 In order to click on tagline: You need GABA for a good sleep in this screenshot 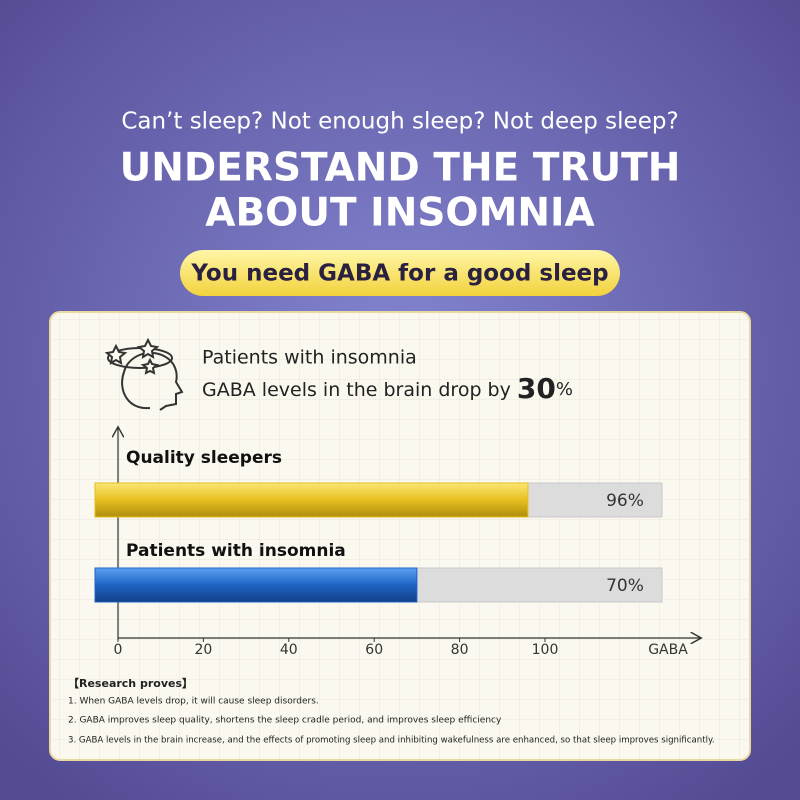, I will do `click(399, 274)`.